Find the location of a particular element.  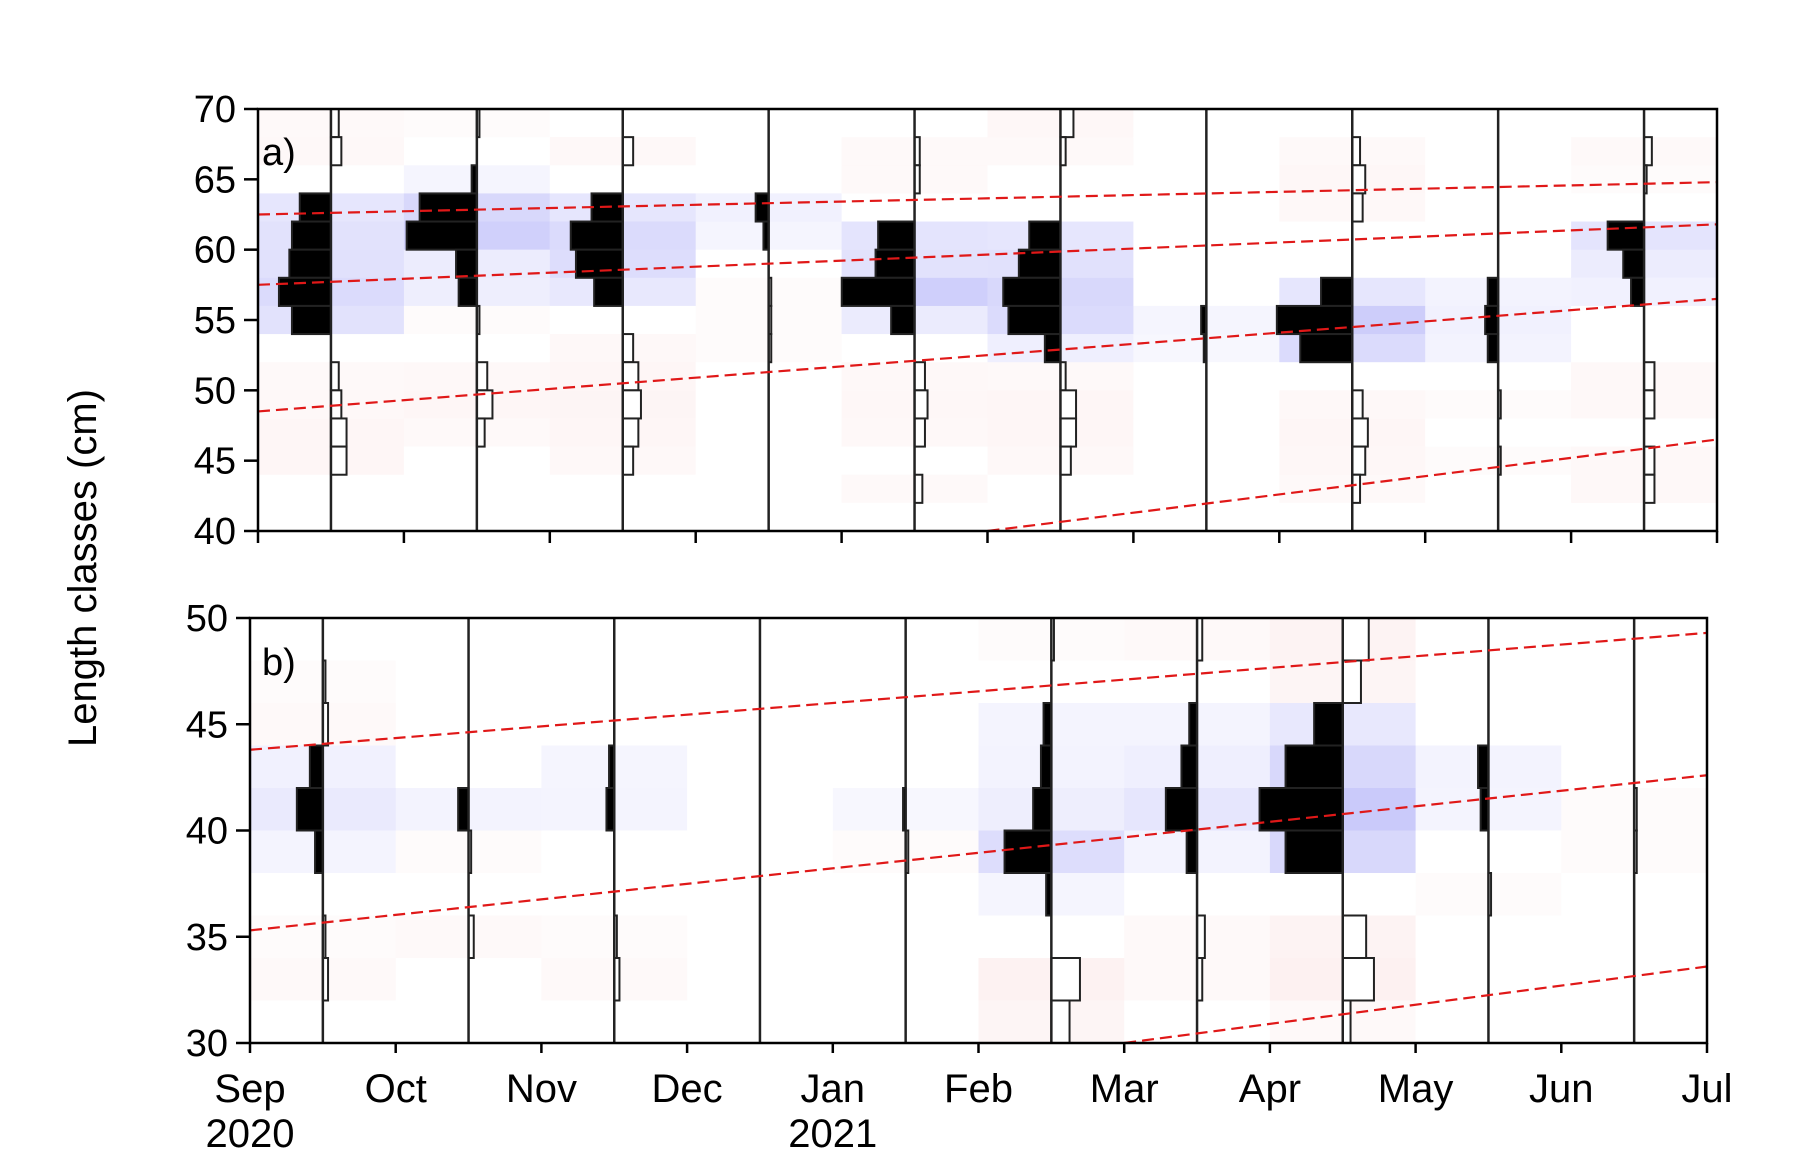

x-tick-label: Sep is located at coordinates (249, 1089).